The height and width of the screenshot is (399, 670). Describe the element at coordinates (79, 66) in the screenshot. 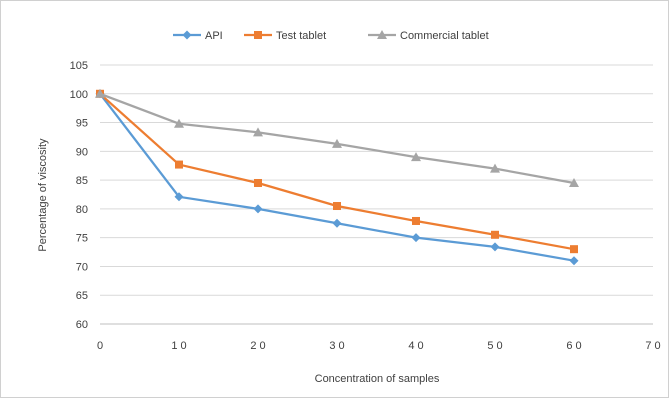

I see `y-tick-label: 105` at that location.